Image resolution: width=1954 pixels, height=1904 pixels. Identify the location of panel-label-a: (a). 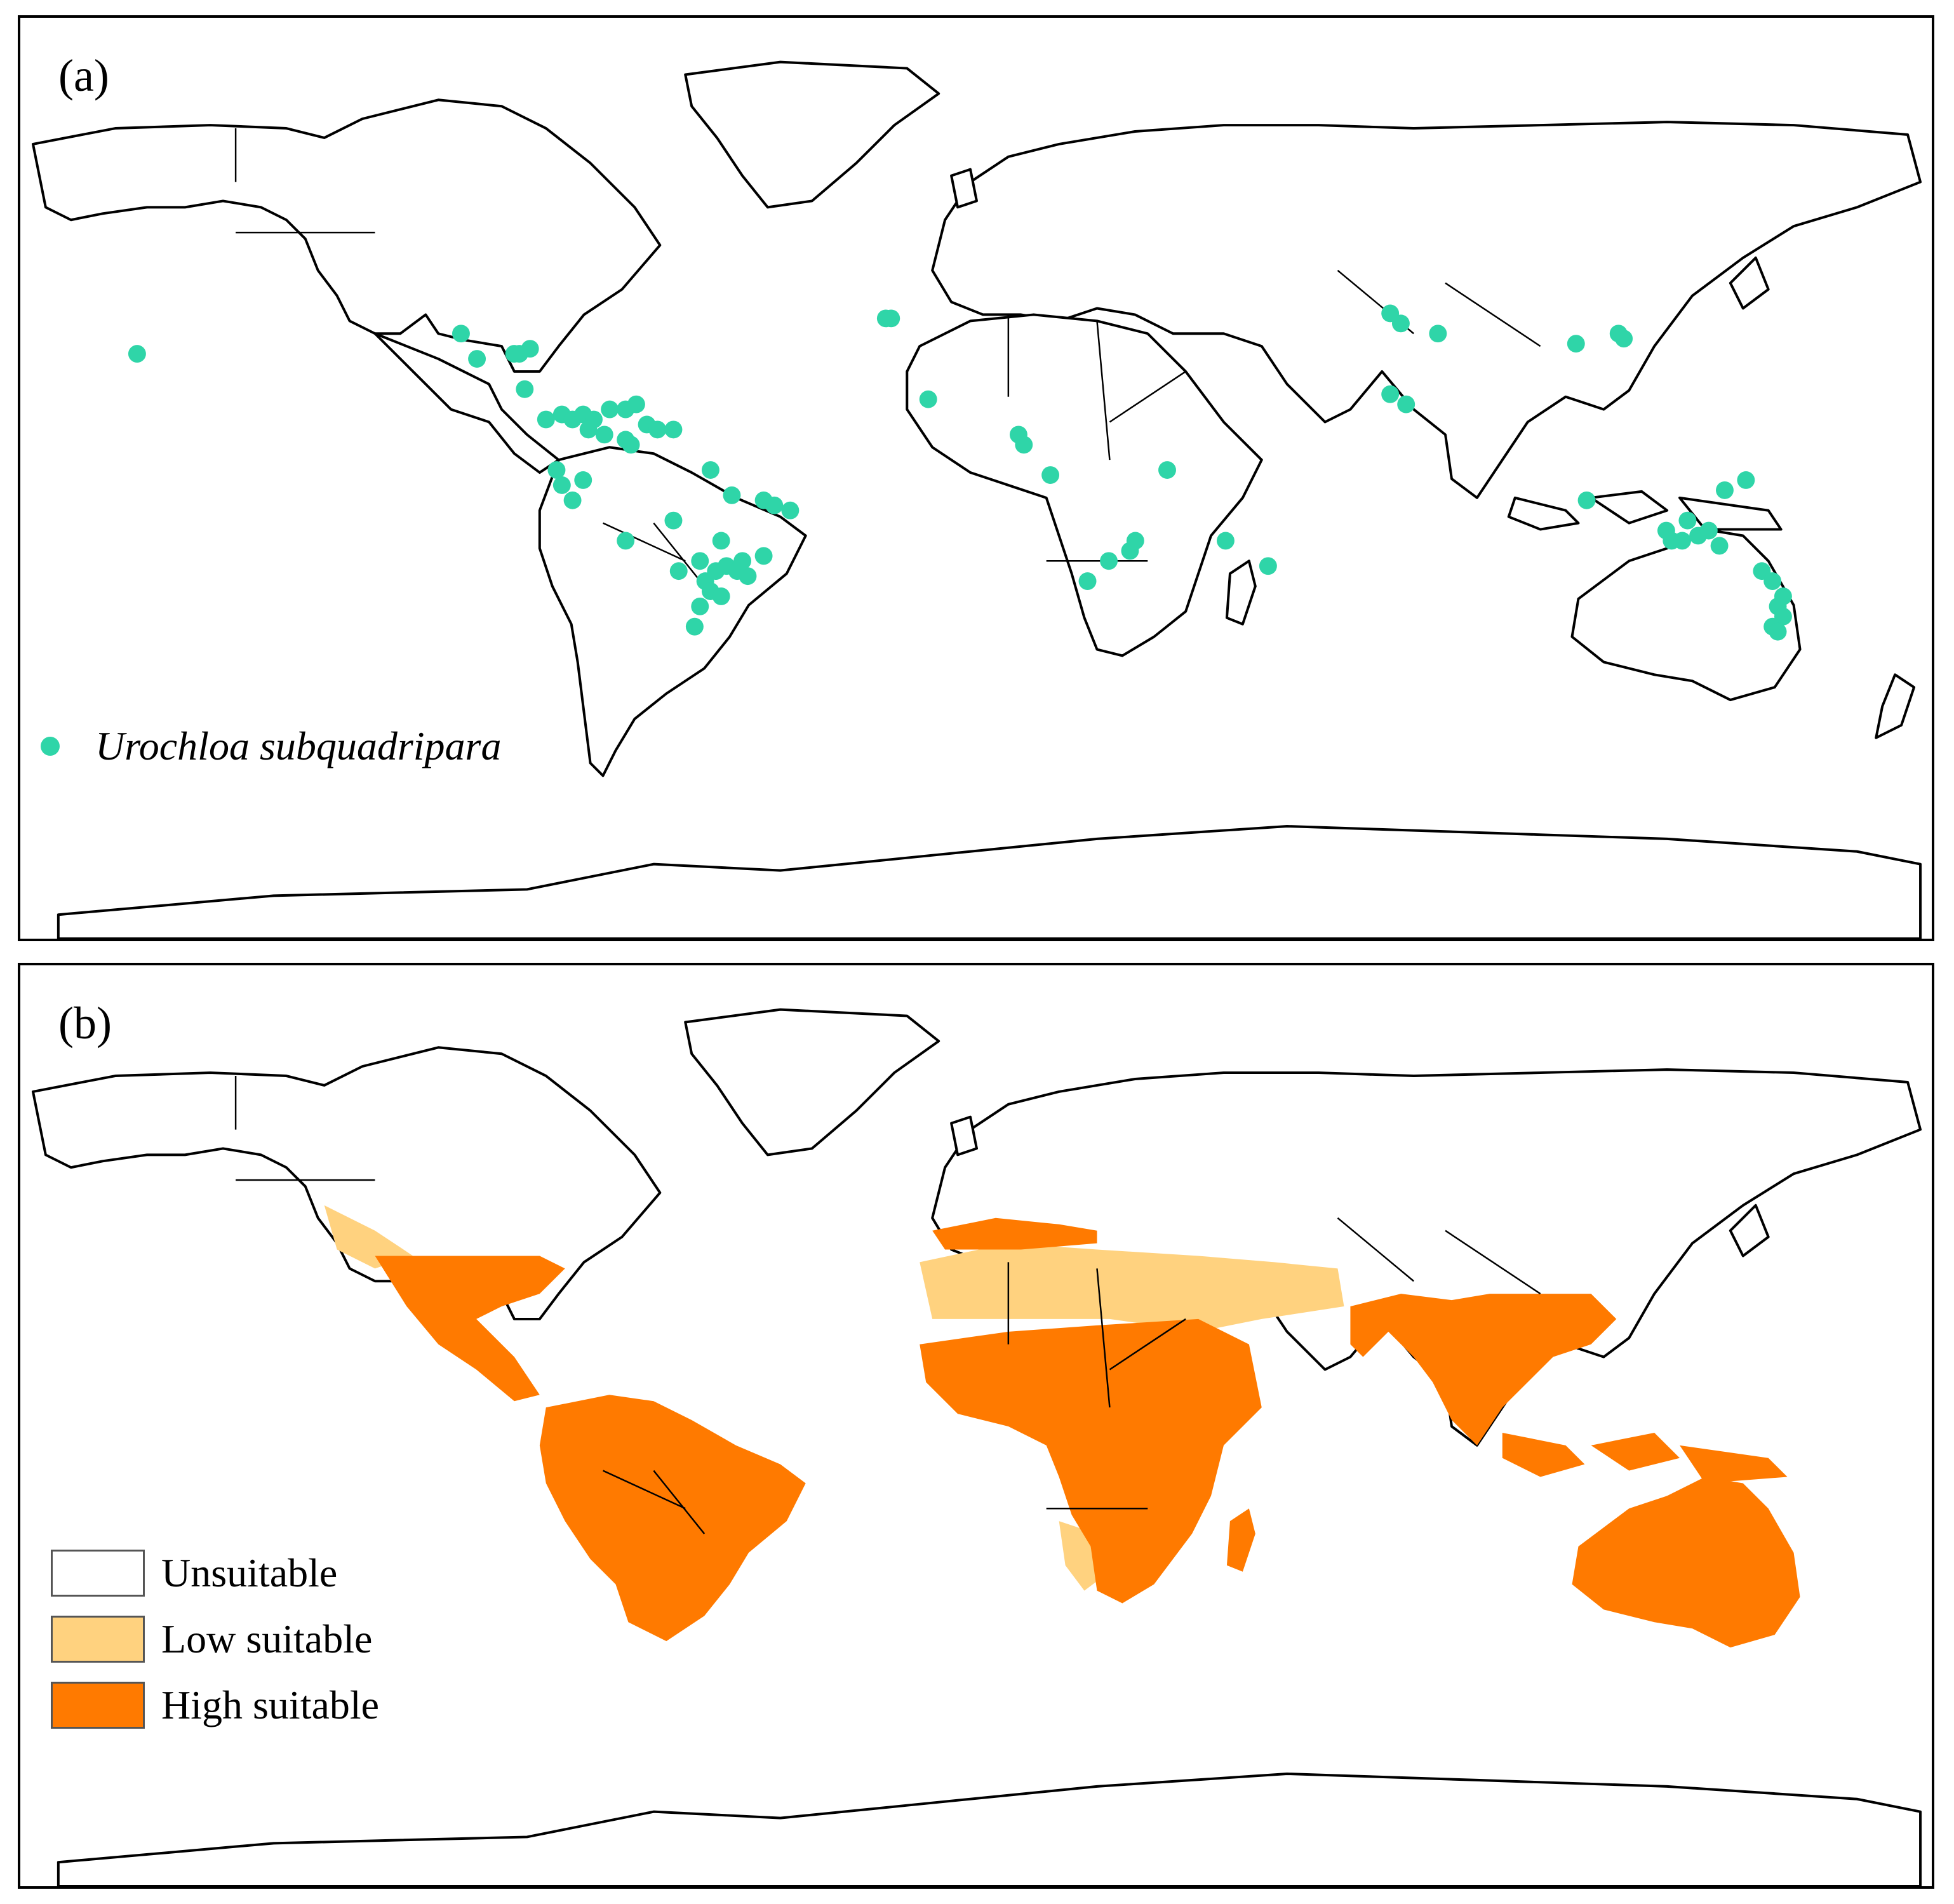
(83, 75).